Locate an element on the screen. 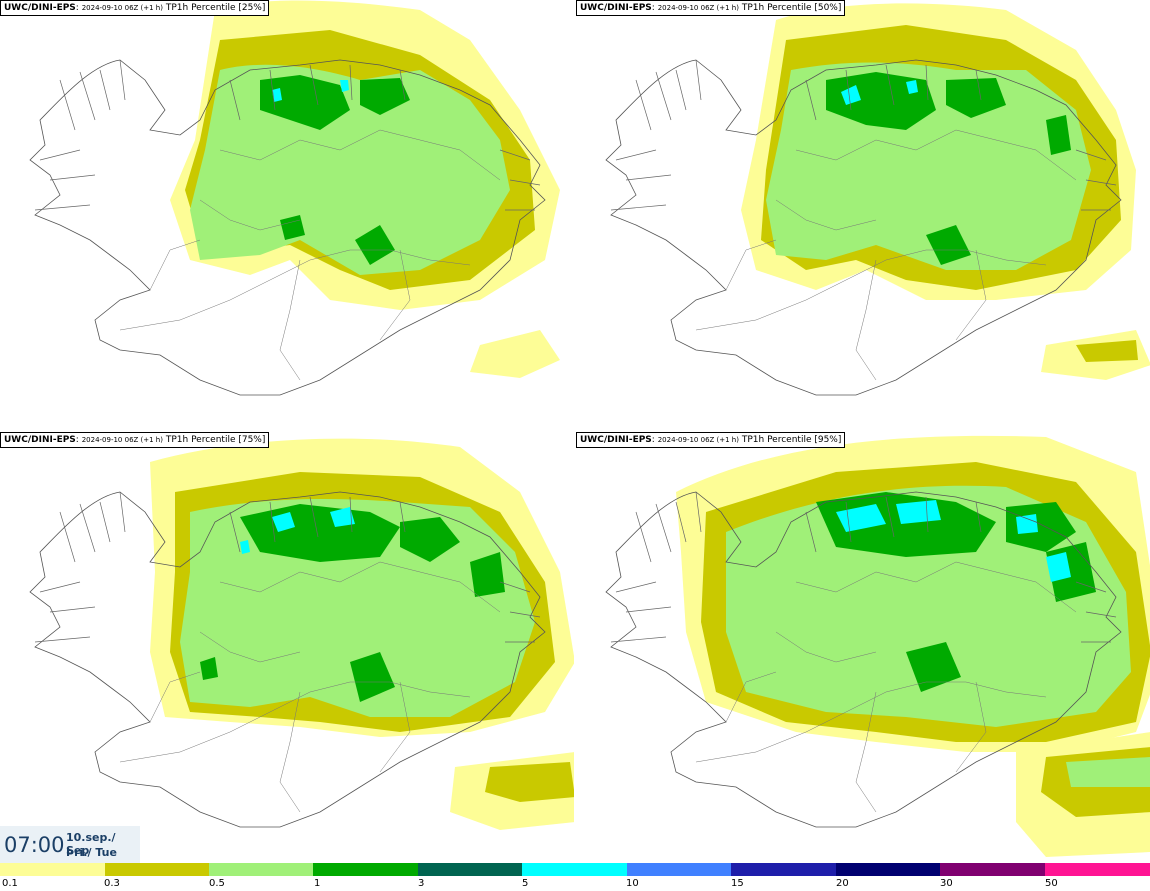 This screenshot has height=891, width=1150. legend-label: 5 is located at coordinates (525, 883).